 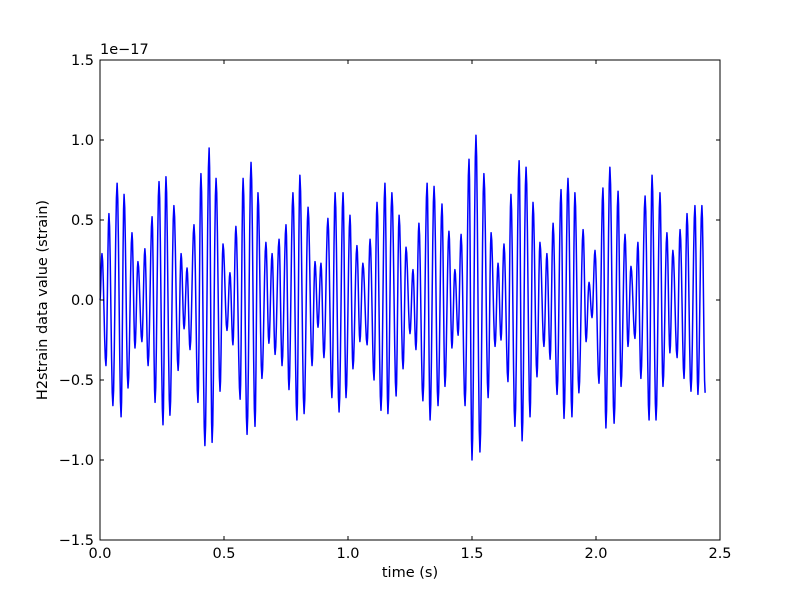 What do you see at coordinates (76, 381) in the screenshot?
I see `y-tick-label: −0.5` at bounding box center [76, 381].